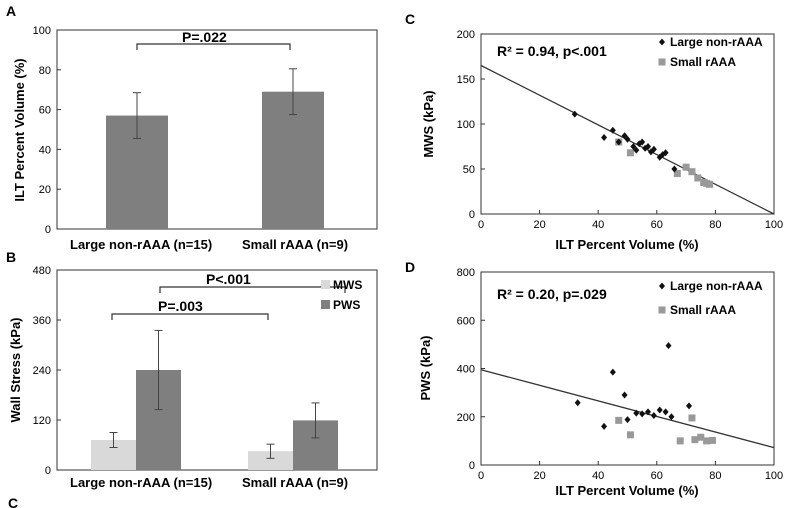  I want to click on panel-c-label: C, so click(410, 19).